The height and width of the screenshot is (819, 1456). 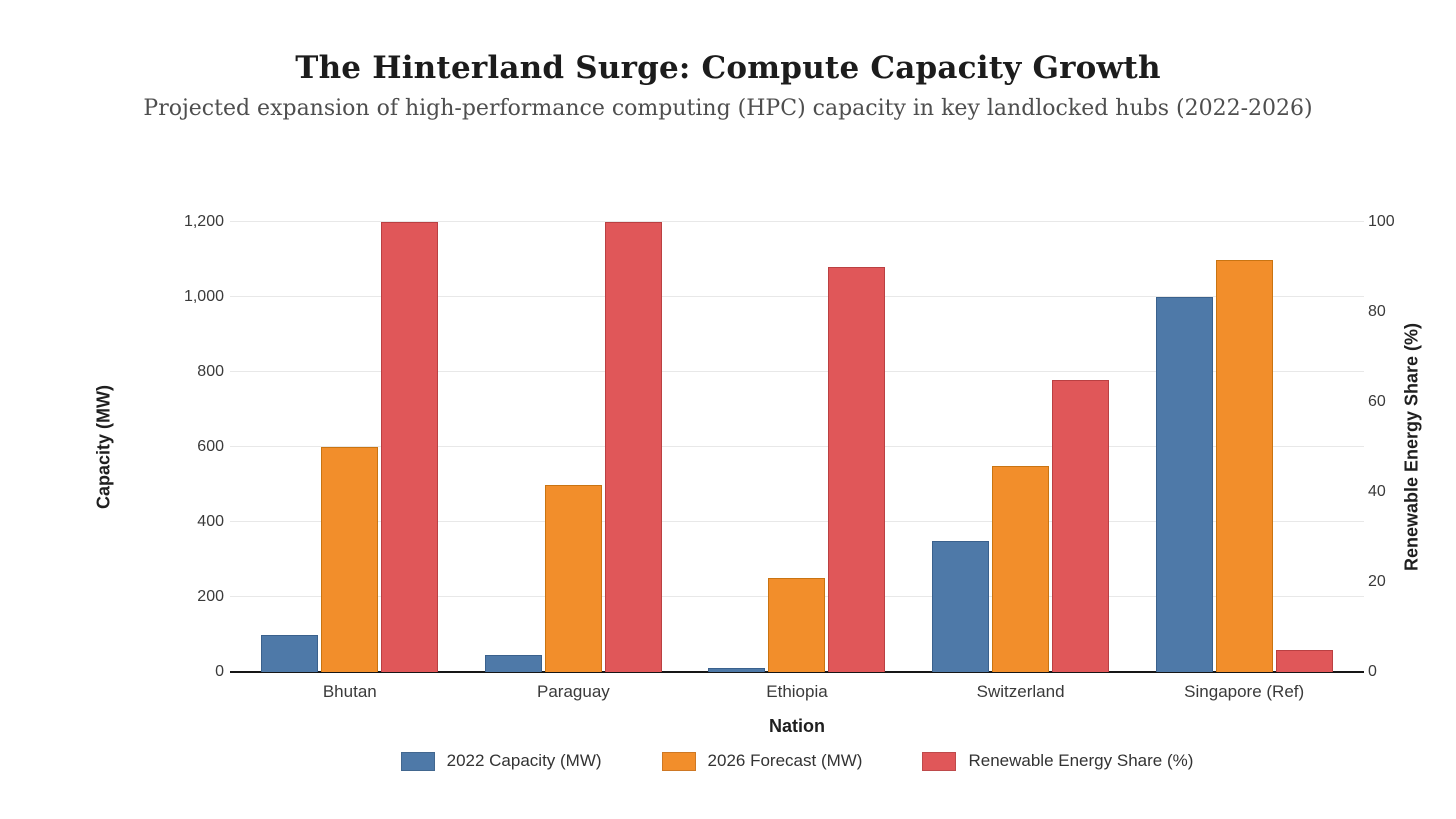 I want to click on x-category-label: Bhutan, so click(x=349, y=691).